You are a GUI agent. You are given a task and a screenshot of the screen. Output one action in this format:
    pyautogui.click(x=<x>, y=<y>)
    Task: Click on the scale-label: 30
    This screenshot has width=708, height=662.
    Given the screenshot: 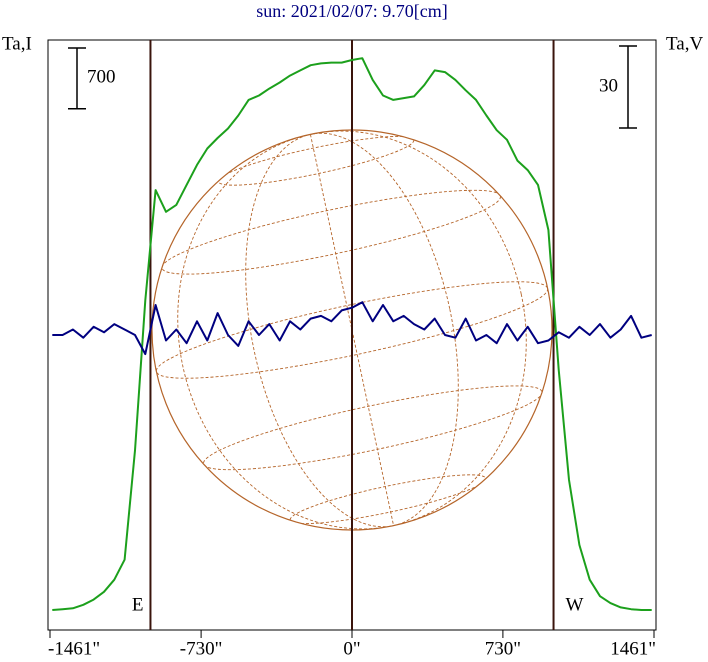 What is the action you would take?
    pyautogui.click(x=608, y=85)
    